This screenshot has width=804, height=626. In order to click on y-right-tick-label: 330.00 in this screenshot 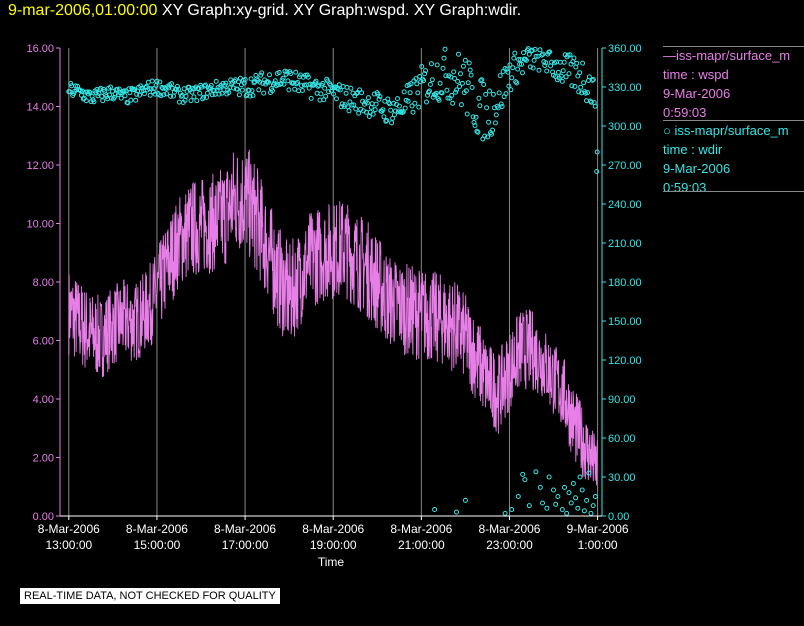, I will do `click(625, 88)`.